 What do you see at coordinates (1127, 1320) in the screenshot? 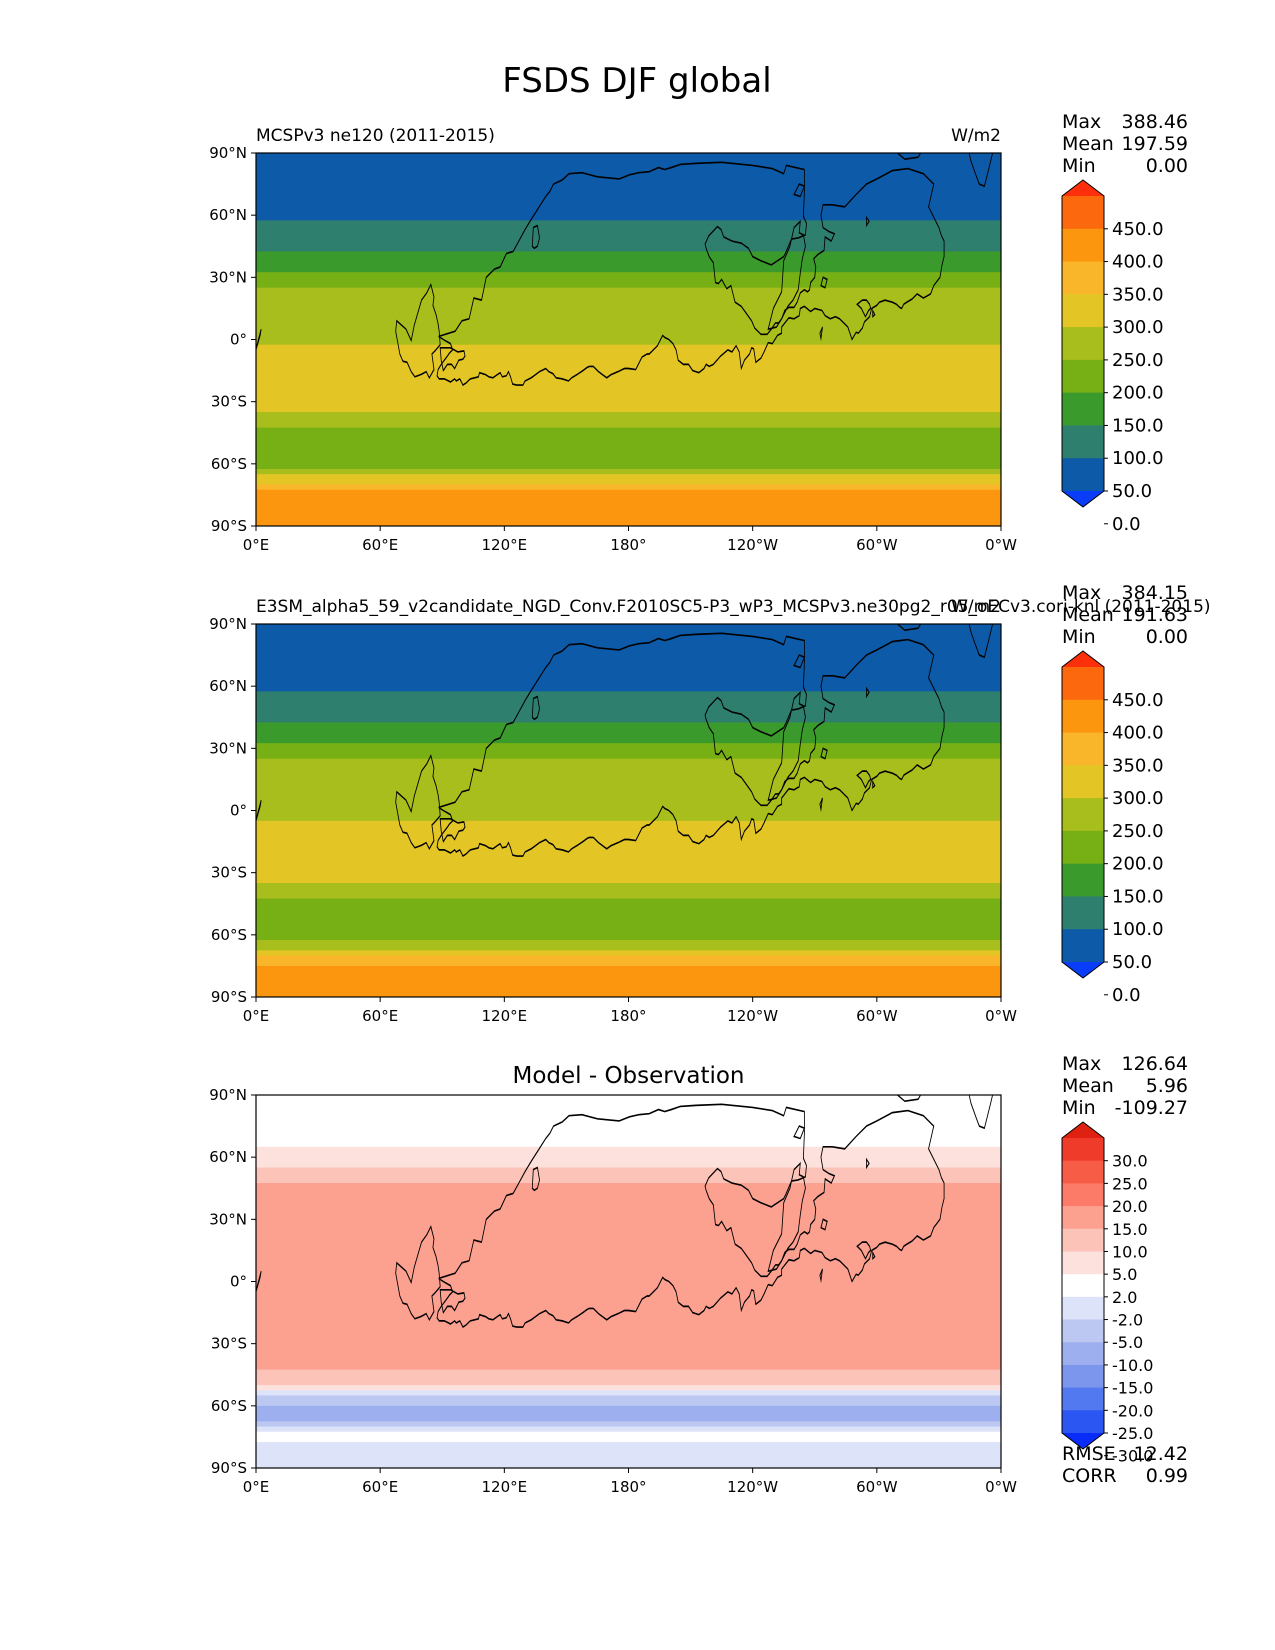
I see `colorbar-tick-label: -2.0` at bounding box center [1127, 1320].